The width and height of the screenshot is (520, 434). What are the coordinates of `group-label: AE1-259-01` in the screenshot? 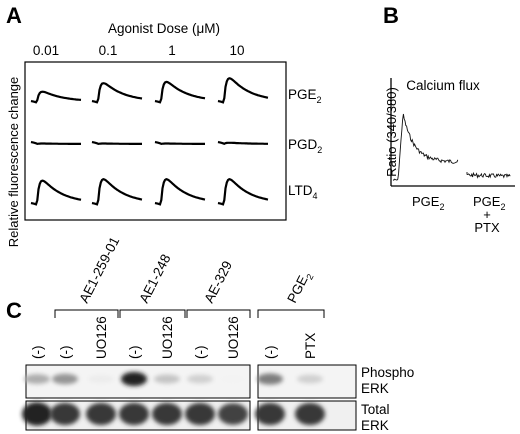 It's located at (99, 269).